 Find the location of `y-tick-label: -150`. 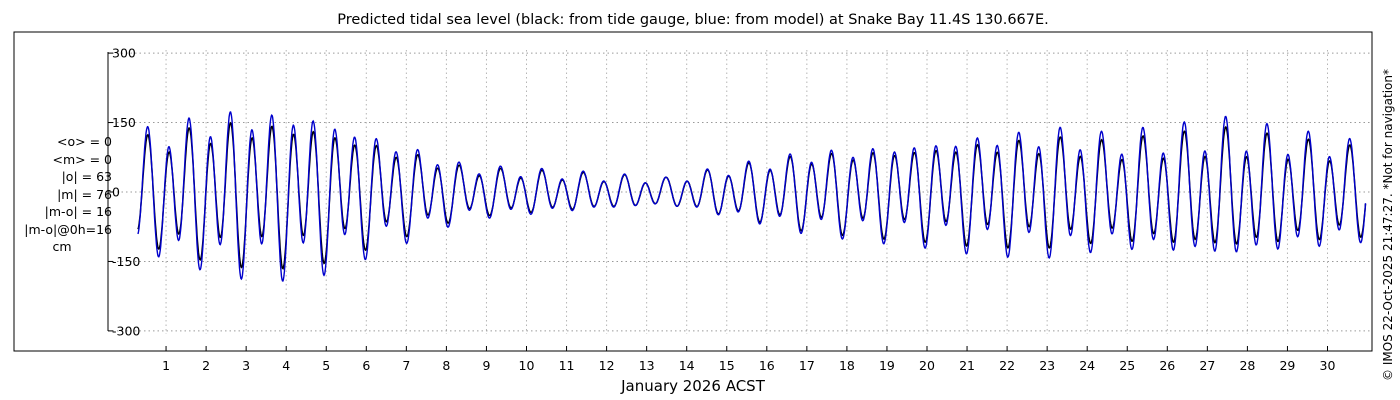

y-tick-label: -150 is located at coordinates (126, 261).